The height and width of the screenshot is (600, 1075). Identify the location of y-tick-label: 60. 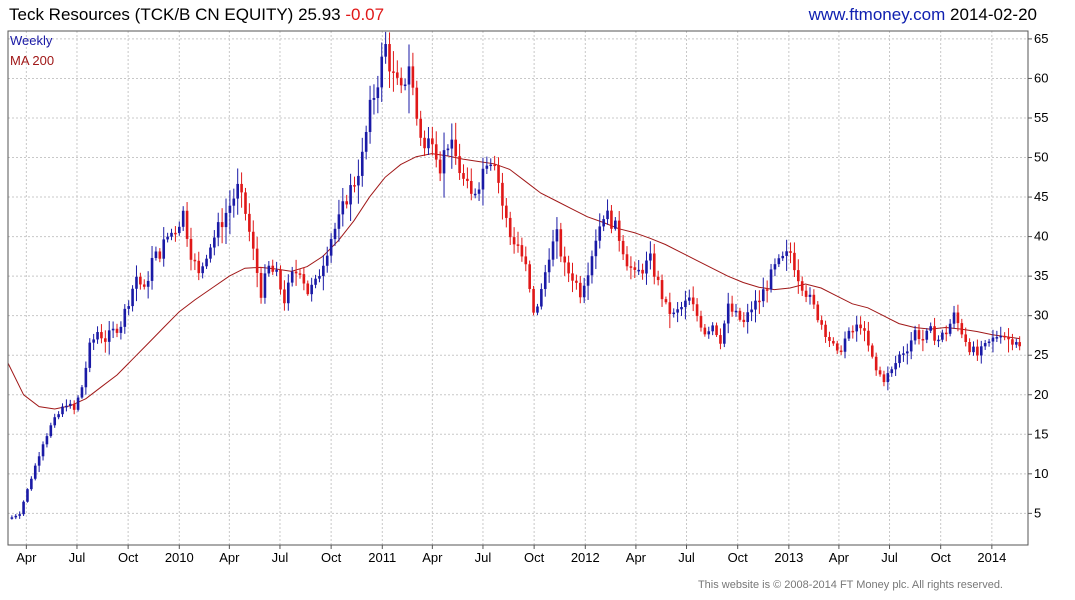
(1041, 77).